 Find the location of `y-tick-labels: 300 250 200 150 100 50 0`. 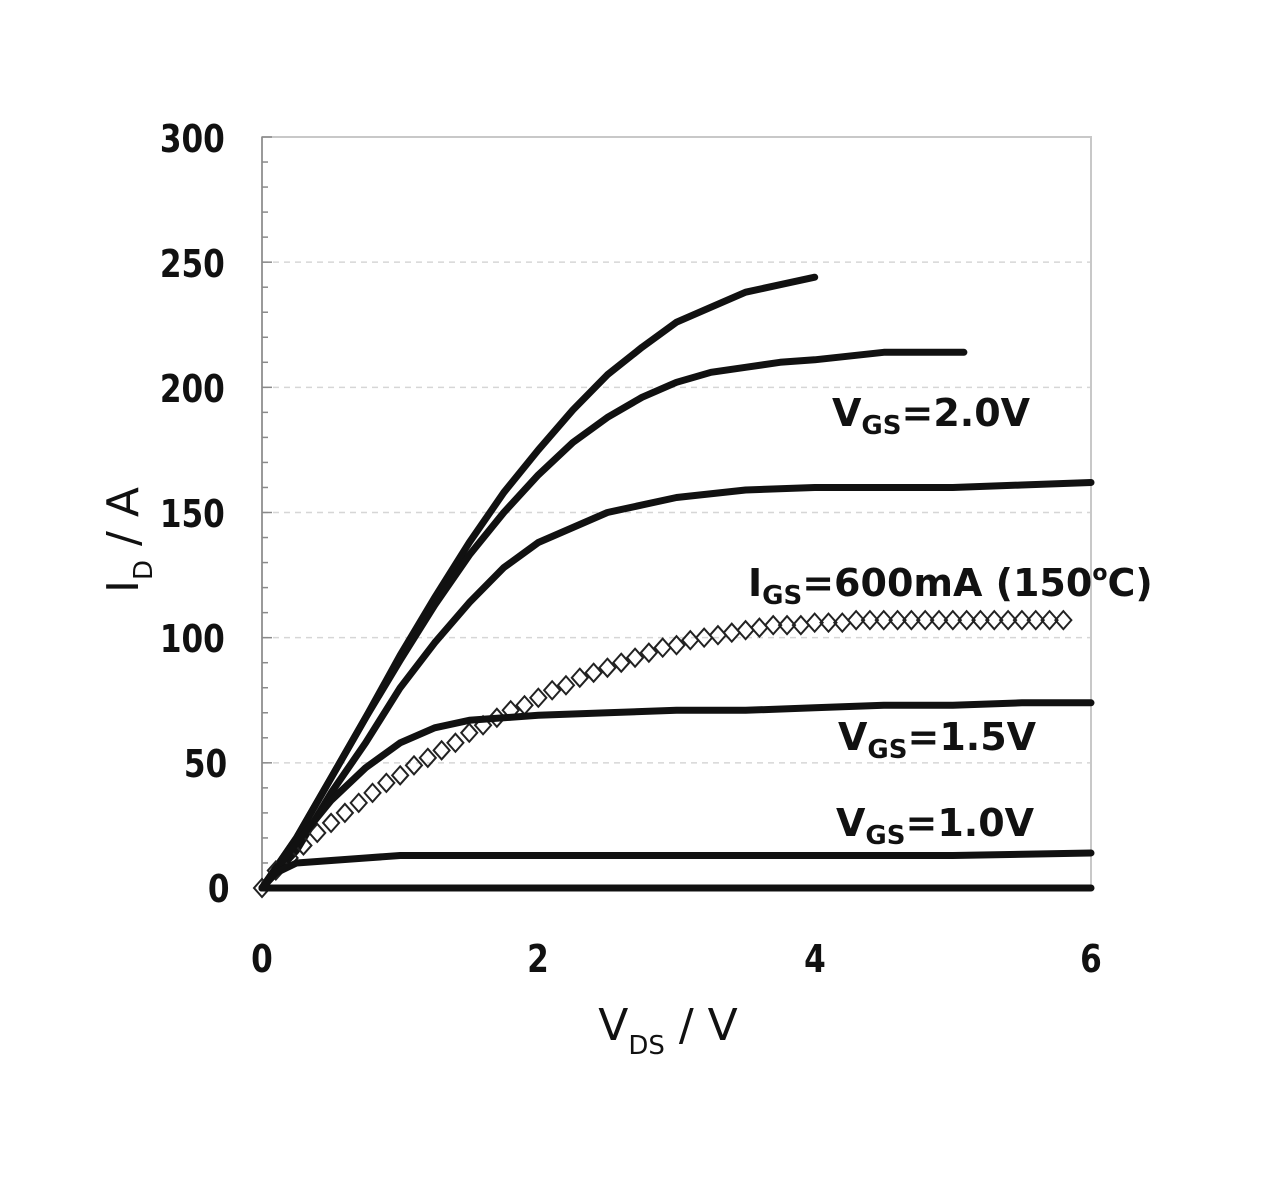

y-tick-labels: 300 250 200 150 100 50 0 is located at coordinates (195, 515).